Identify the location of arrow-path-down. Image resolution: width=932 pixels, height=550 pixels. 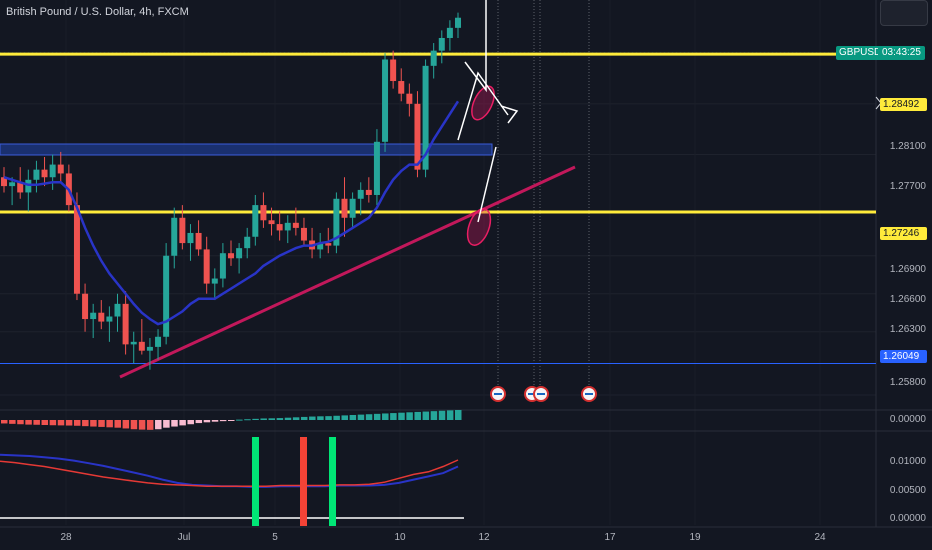
(475, 46).